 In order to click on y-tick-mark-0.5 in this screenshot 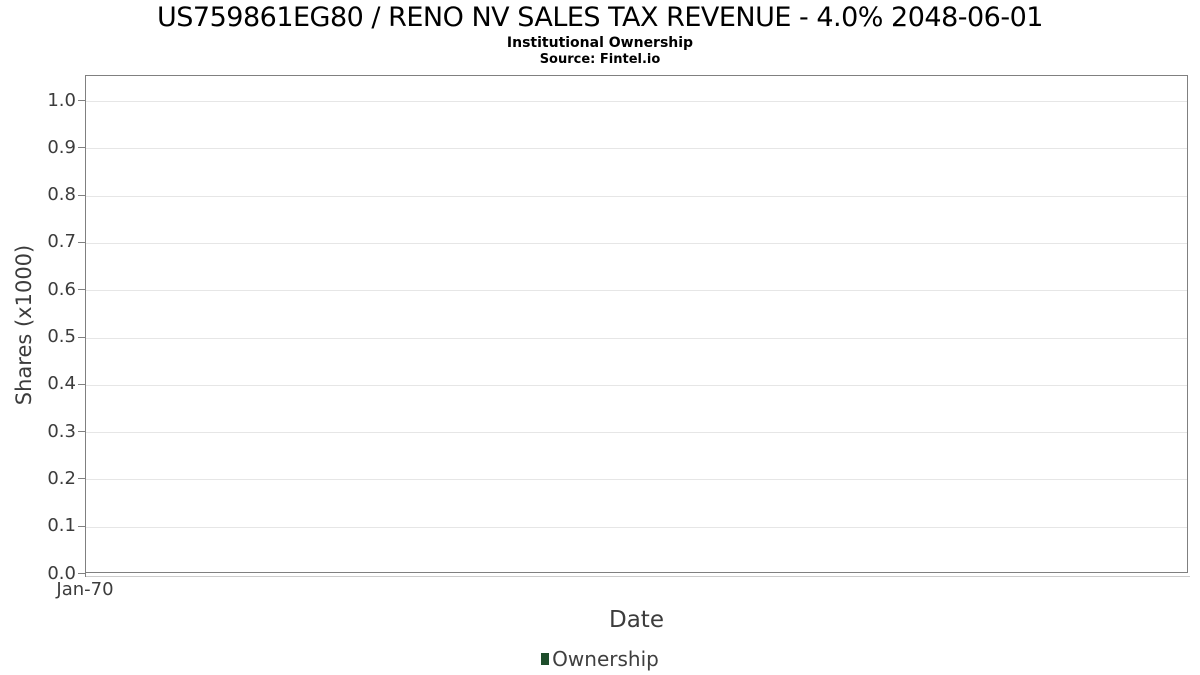, I will do `click(81, 337)`.